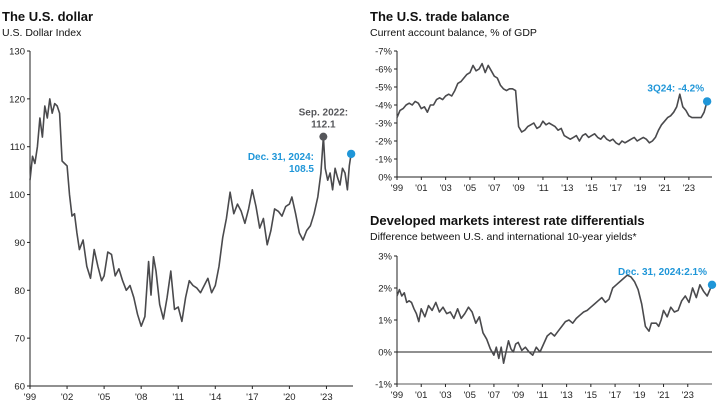 The width and height of the screenshot is (720, 416). I want to click on y-tick-label: -3%, so click(383, 124).